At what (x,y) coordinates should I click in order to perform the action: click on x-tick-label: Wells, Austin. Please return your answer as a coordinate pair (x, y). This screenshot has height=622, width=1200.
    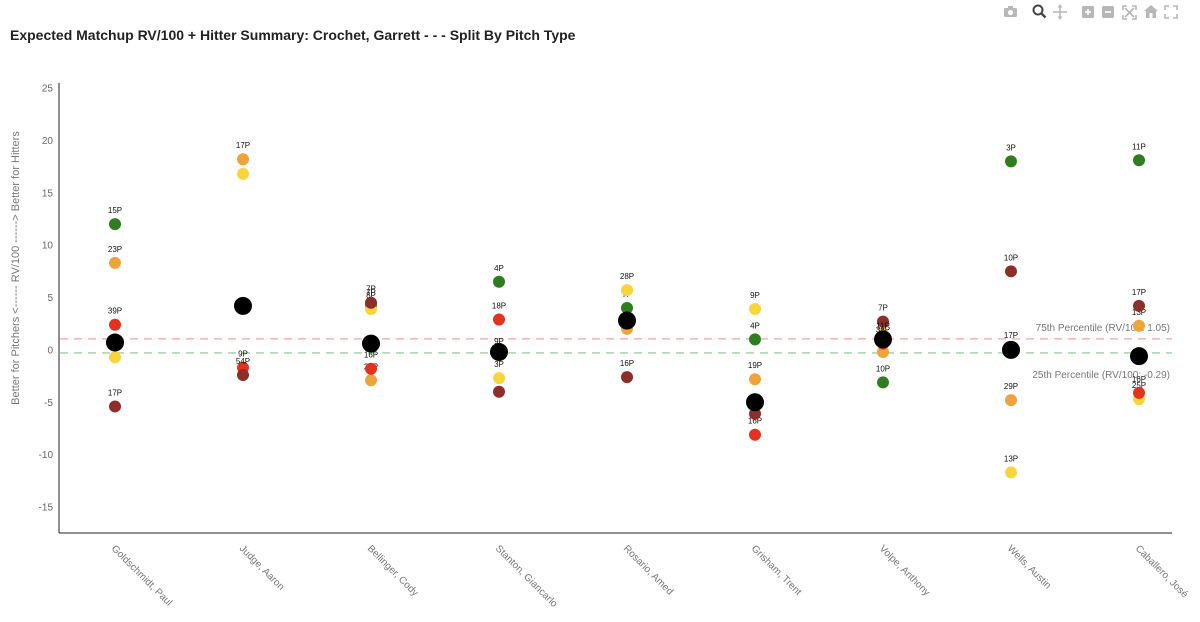
    Looking at the image, I should click on (1029, 567).